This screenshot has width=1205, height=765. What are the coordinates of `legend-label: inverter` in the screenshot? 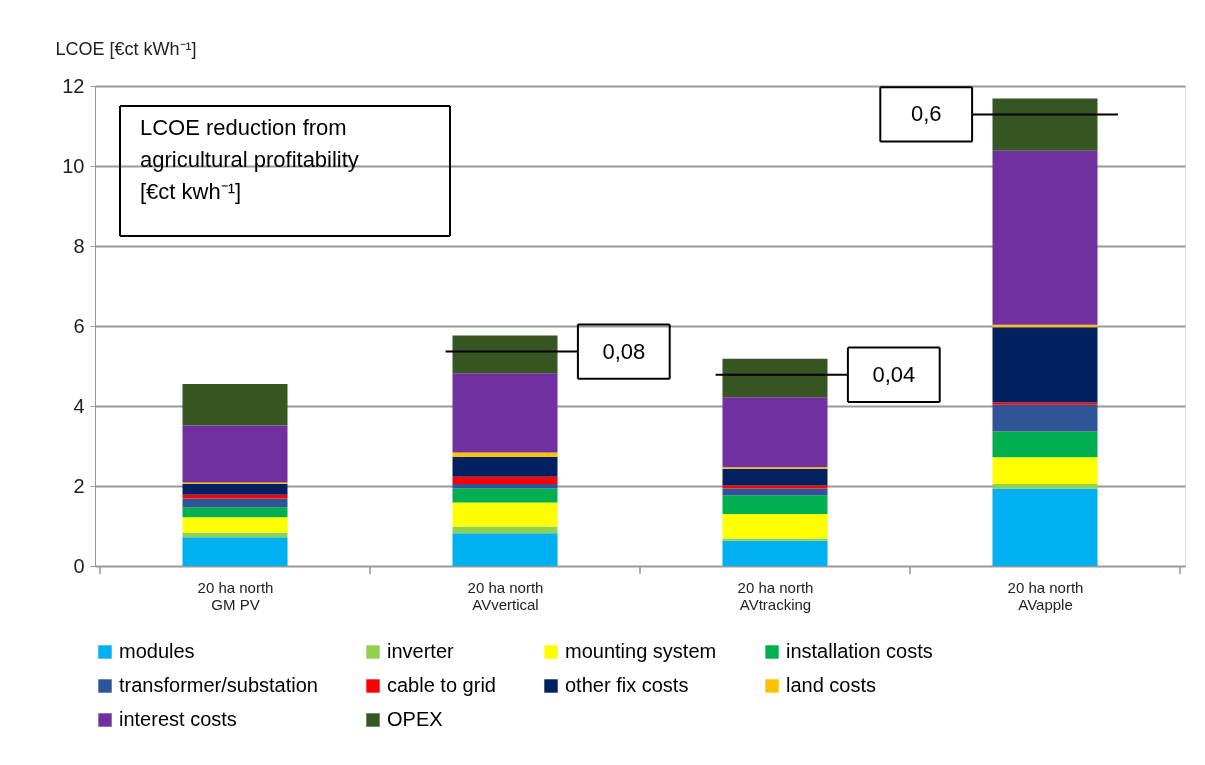 It's located at (421, 651).